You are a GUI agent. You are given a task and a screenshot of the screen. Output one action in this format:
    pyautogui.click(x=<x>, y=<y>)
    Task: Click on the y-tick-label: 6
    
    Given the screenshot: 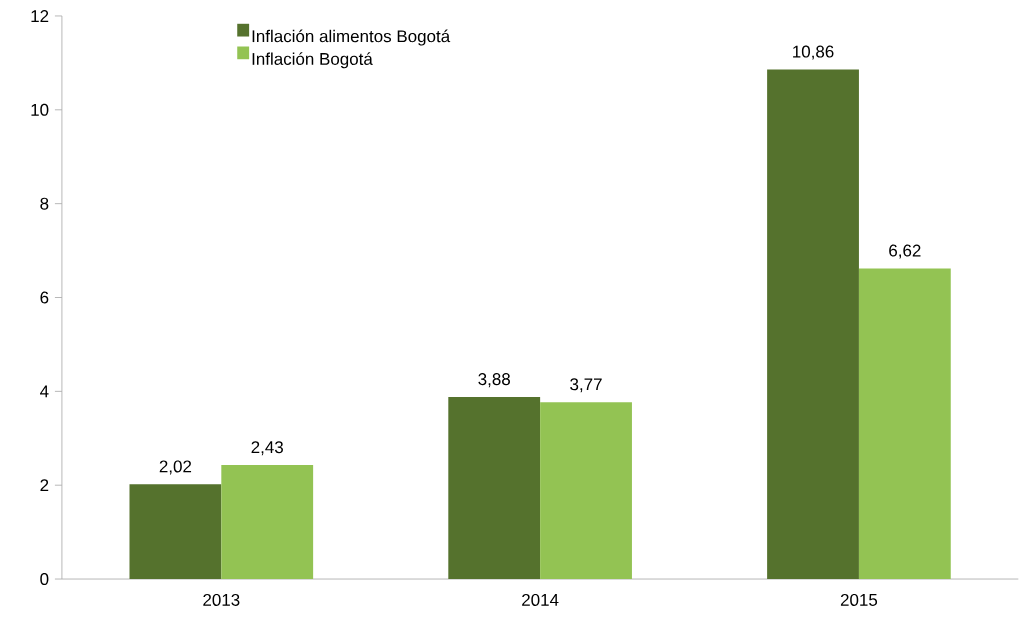 What is the action you would take?
    pyautogui.click(x=44, y=297)
    